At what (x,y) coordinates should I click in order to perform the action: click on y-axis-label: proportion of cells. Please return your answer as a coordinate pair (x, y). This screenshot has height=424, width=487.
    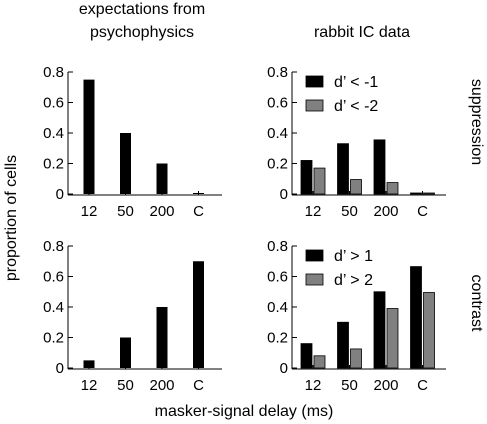
    Looking at the image, I should click on (11, 218).